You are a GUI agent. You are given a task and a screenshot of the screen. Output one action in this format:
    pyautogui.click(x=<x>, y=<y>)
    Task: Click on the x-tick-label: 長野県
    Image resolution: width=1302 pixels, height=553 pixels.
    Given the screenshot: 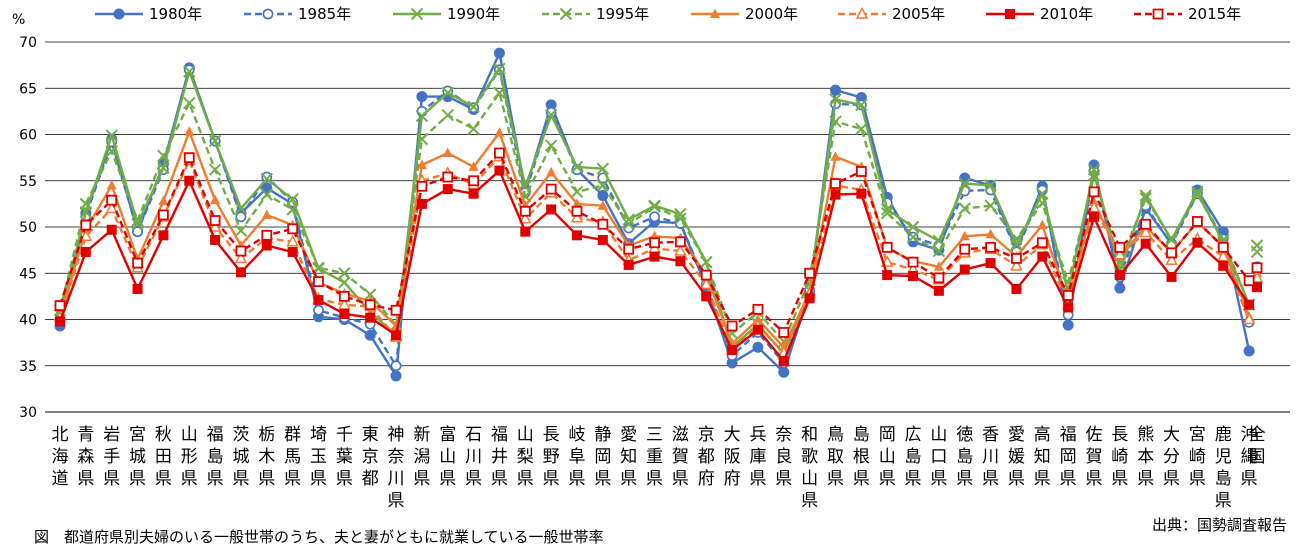 What is the action you would take?
    pyautogui.click(x=551, y=457)
    